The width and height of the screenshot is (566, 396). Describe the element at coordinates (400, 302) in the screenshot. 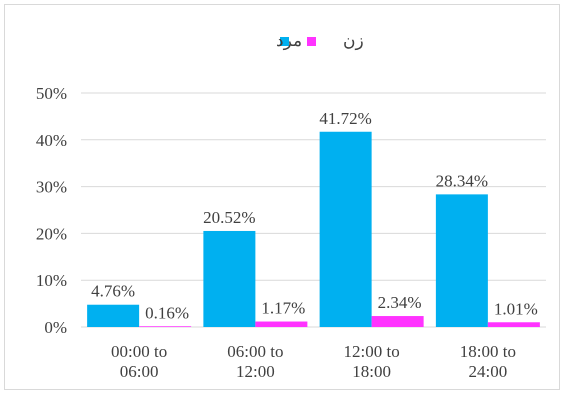

I see `data-label: 2.34%` at that location.